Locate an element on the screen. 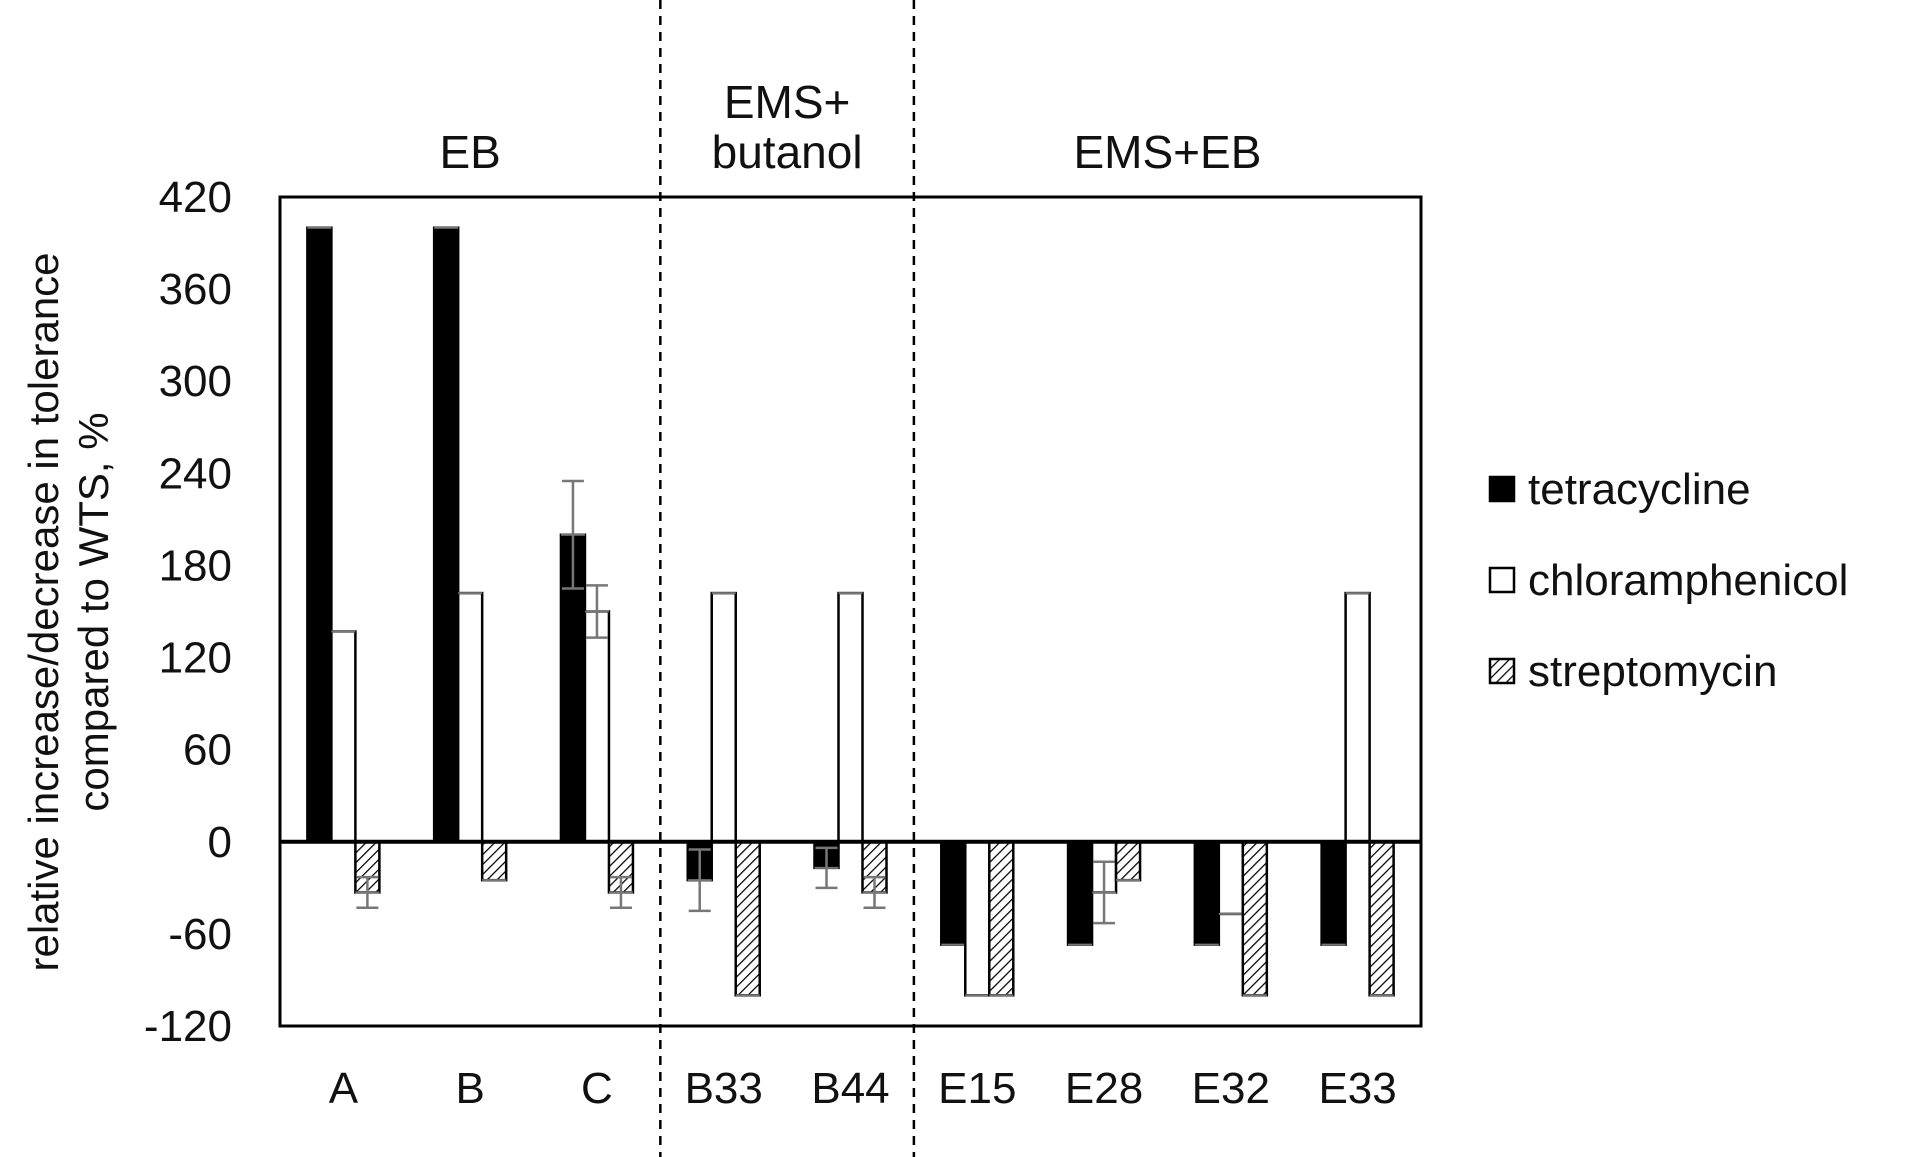 This screenshot has height=1157, width=1919. x-tick-label-e32: E32 is located at coordinates (1231, 1088).